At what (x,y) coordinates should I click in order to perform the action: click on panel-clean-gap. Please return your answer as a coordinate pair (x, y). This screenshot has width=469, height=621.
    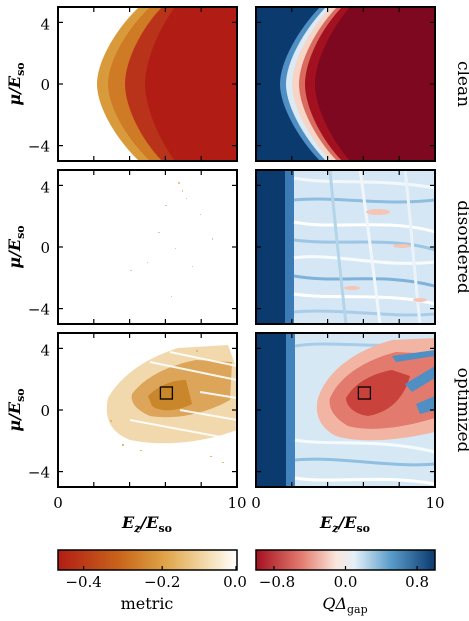
    Looking at the image, I should click on (345, 84).